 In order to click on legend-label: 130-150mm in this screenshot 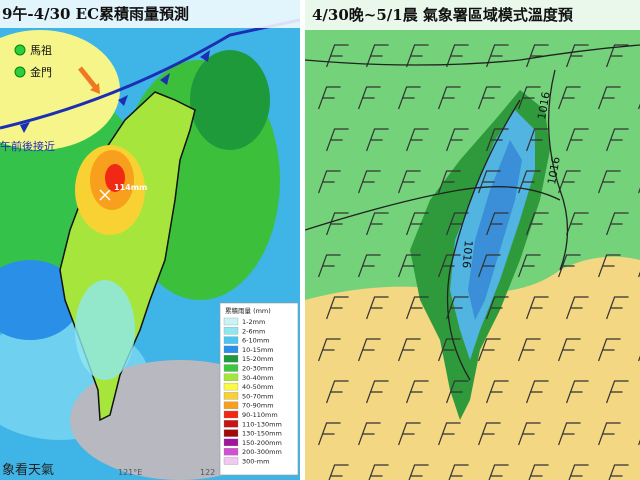, I will do `click(262, 434)`.